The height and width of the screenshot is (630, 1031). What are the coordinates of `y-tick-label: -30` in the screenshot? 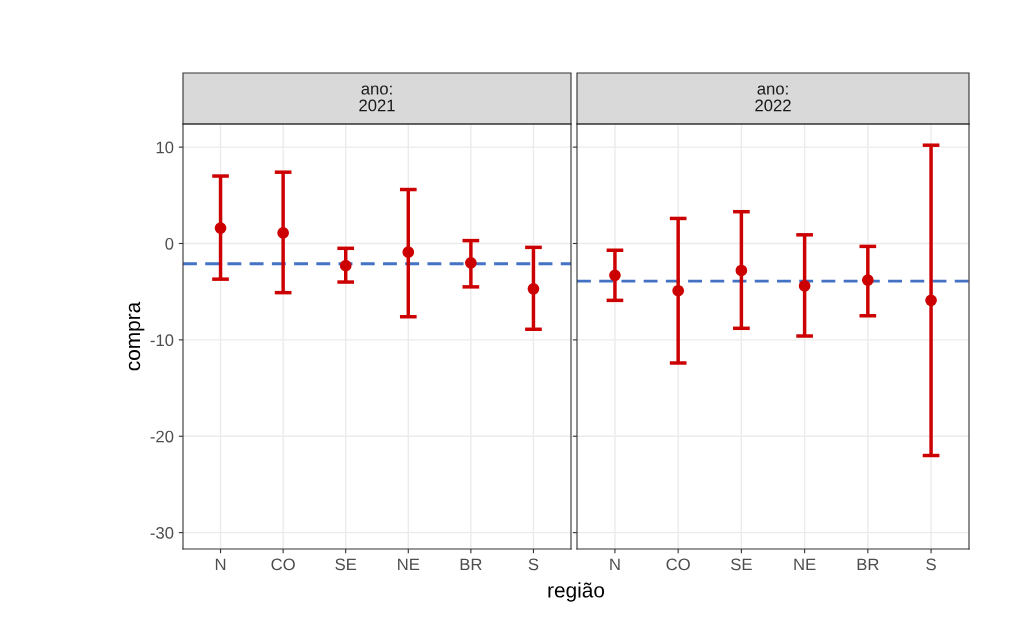 It's located at (162, 533).